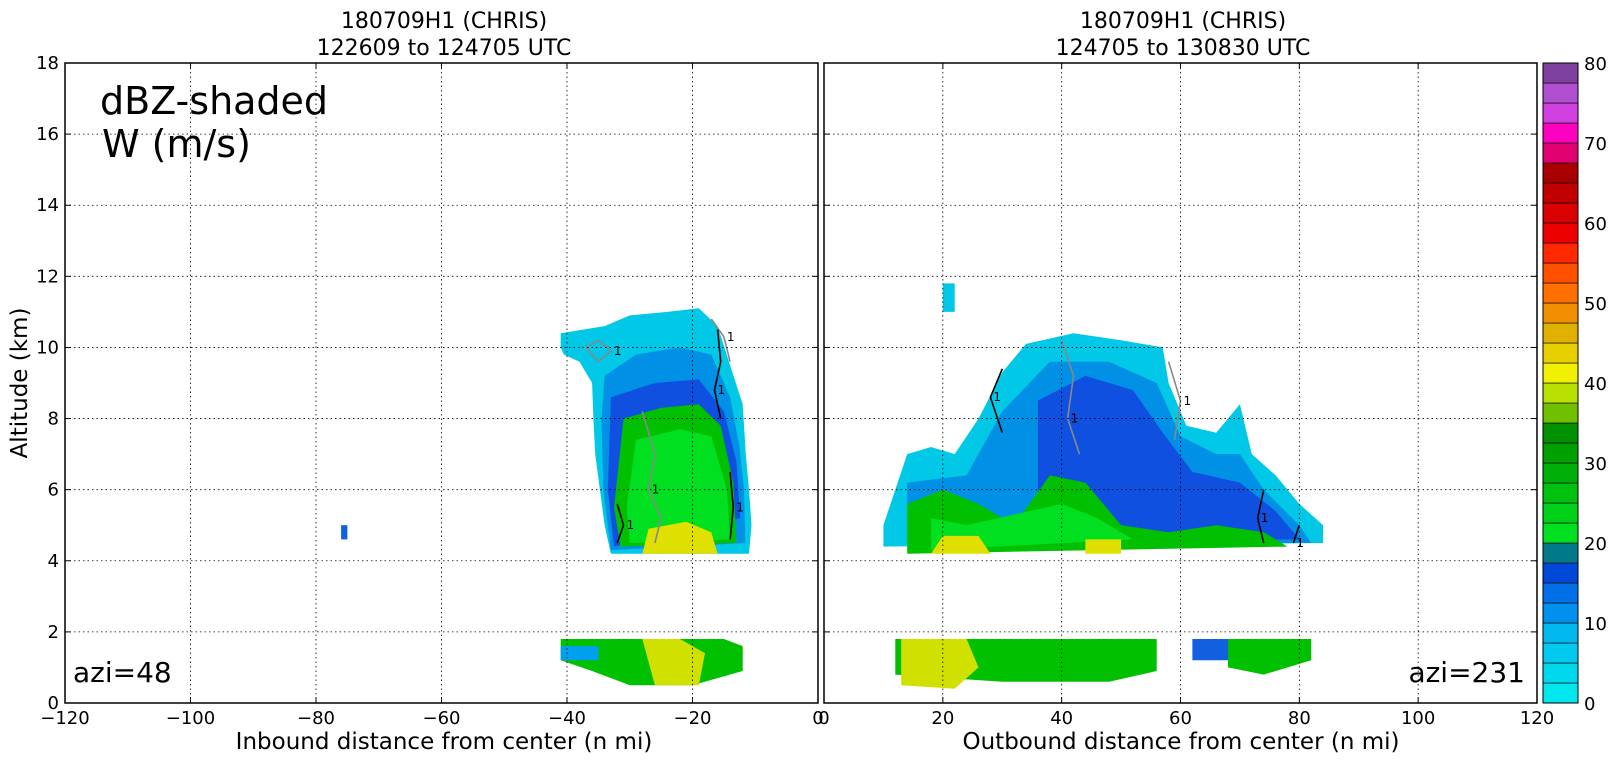 The height and width of the screenshot is (762, 1615). Describe the element at coordinates (1595, 144) in the screenshot. I see `colorbar-tick-label-7: 70` at that location.